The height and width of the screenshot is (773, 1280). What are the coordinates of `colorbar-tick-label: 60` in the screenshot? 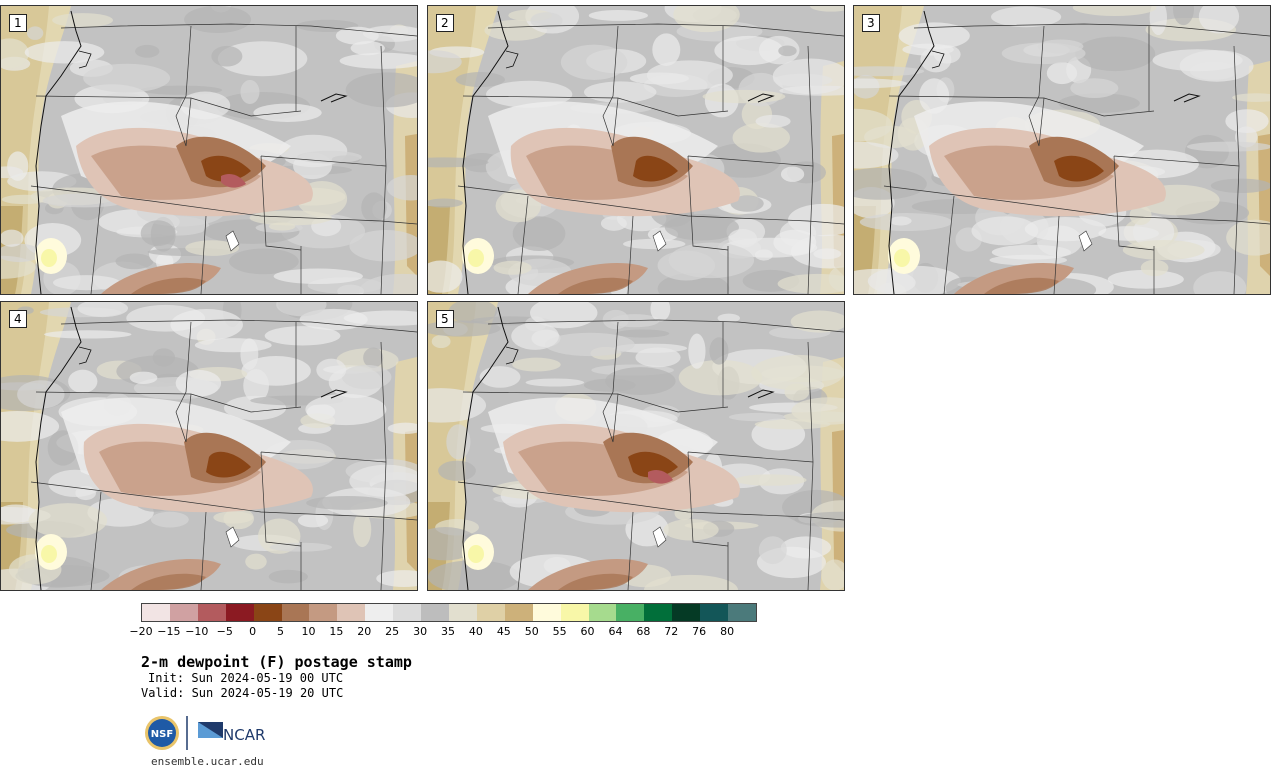 It's located at (587, 631).